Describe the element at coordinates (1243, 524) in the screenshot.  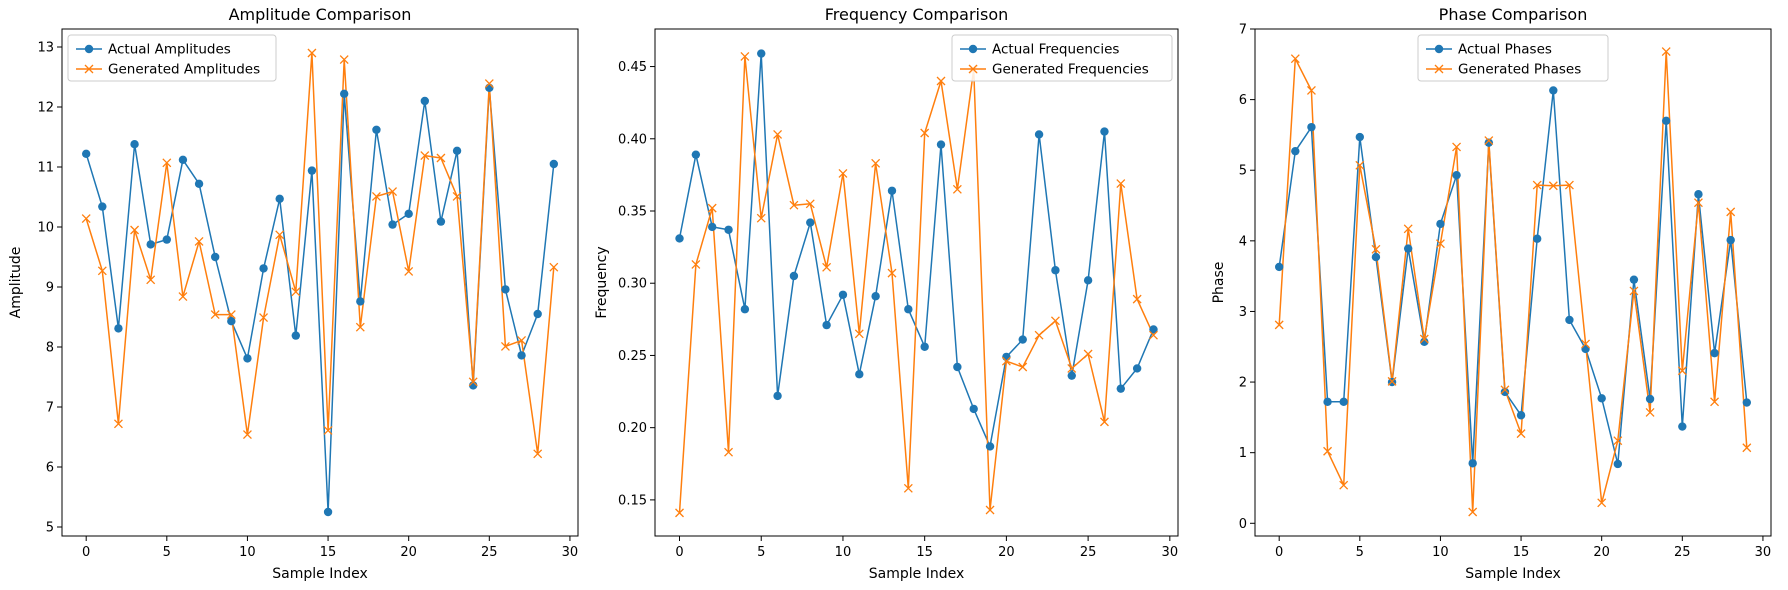
I see `y-tick-label: 0` at that location.